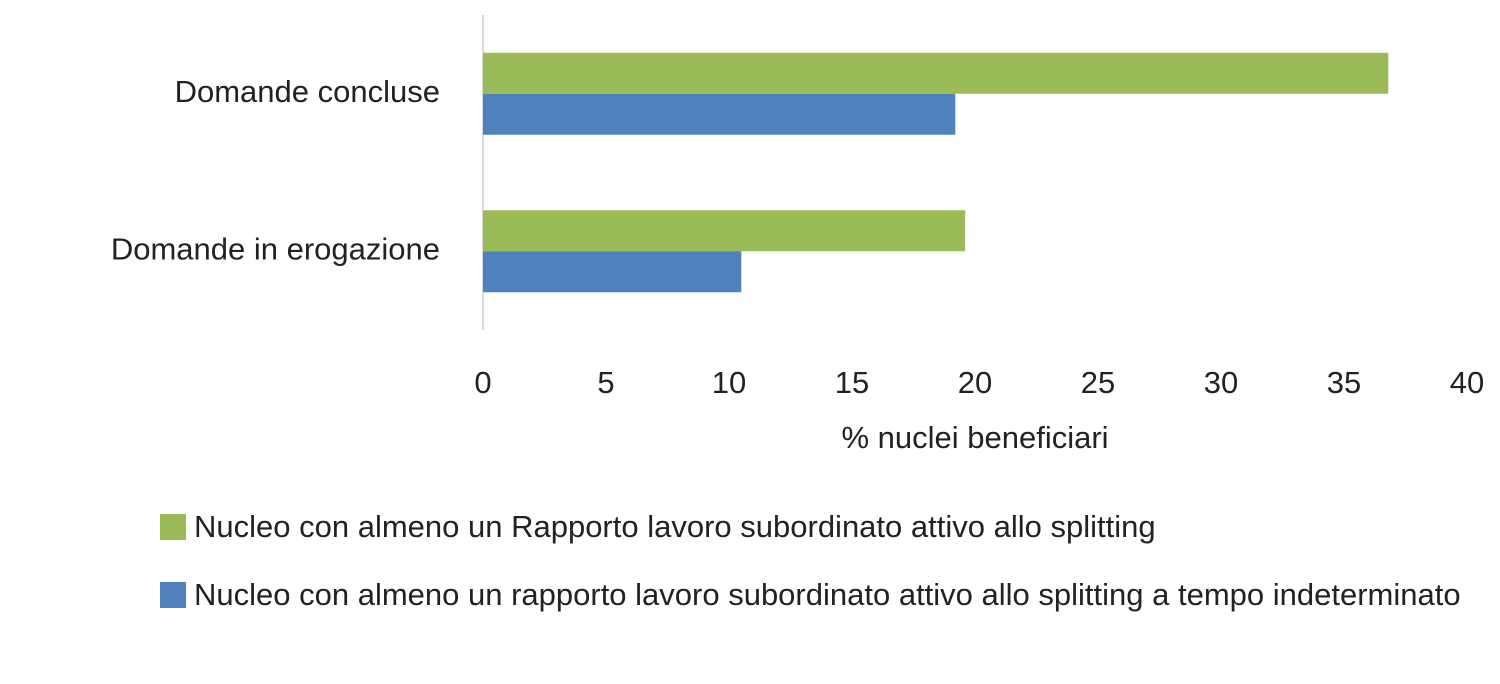  What do you see at coordinates (975, 382) in the screenshot?
I see `x-tick-label: 20` at bounding box center [975, 382].